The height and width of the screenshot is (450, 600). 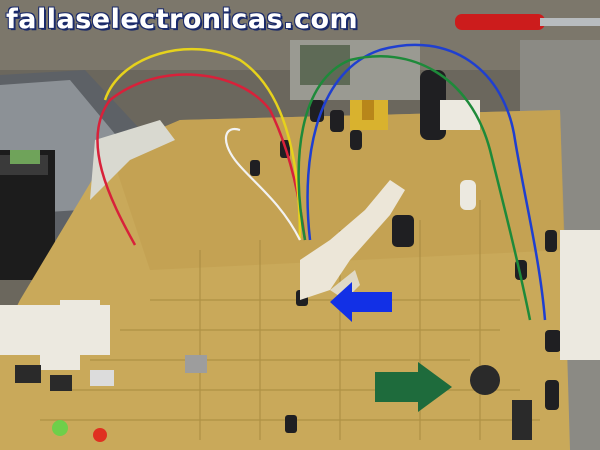 I want to click on blue-arrow, so click(x=361, y=302).